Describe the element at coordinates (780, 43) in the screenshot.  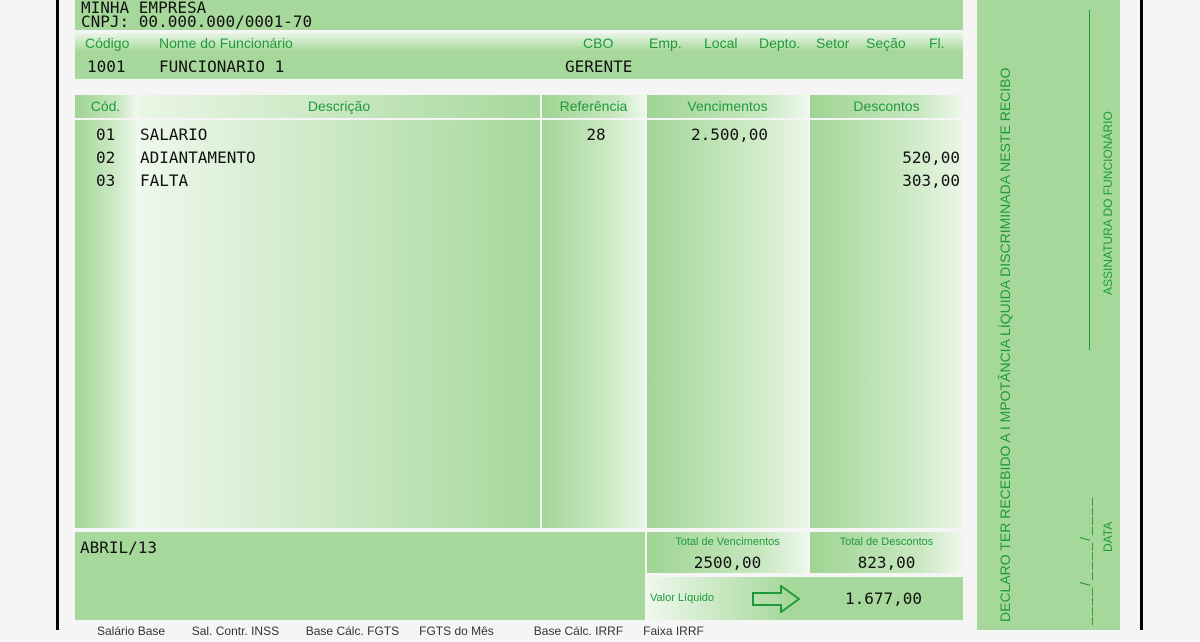
I see `header-depto: Depto.` at that location.